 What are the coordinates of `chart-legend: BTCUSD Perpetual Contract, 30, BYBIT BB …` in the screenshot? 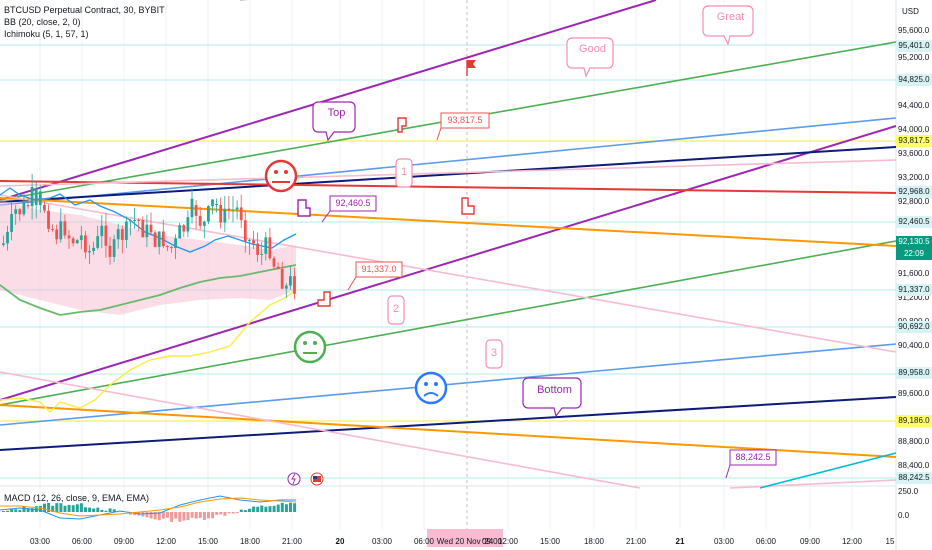 It's located at (84, 22).